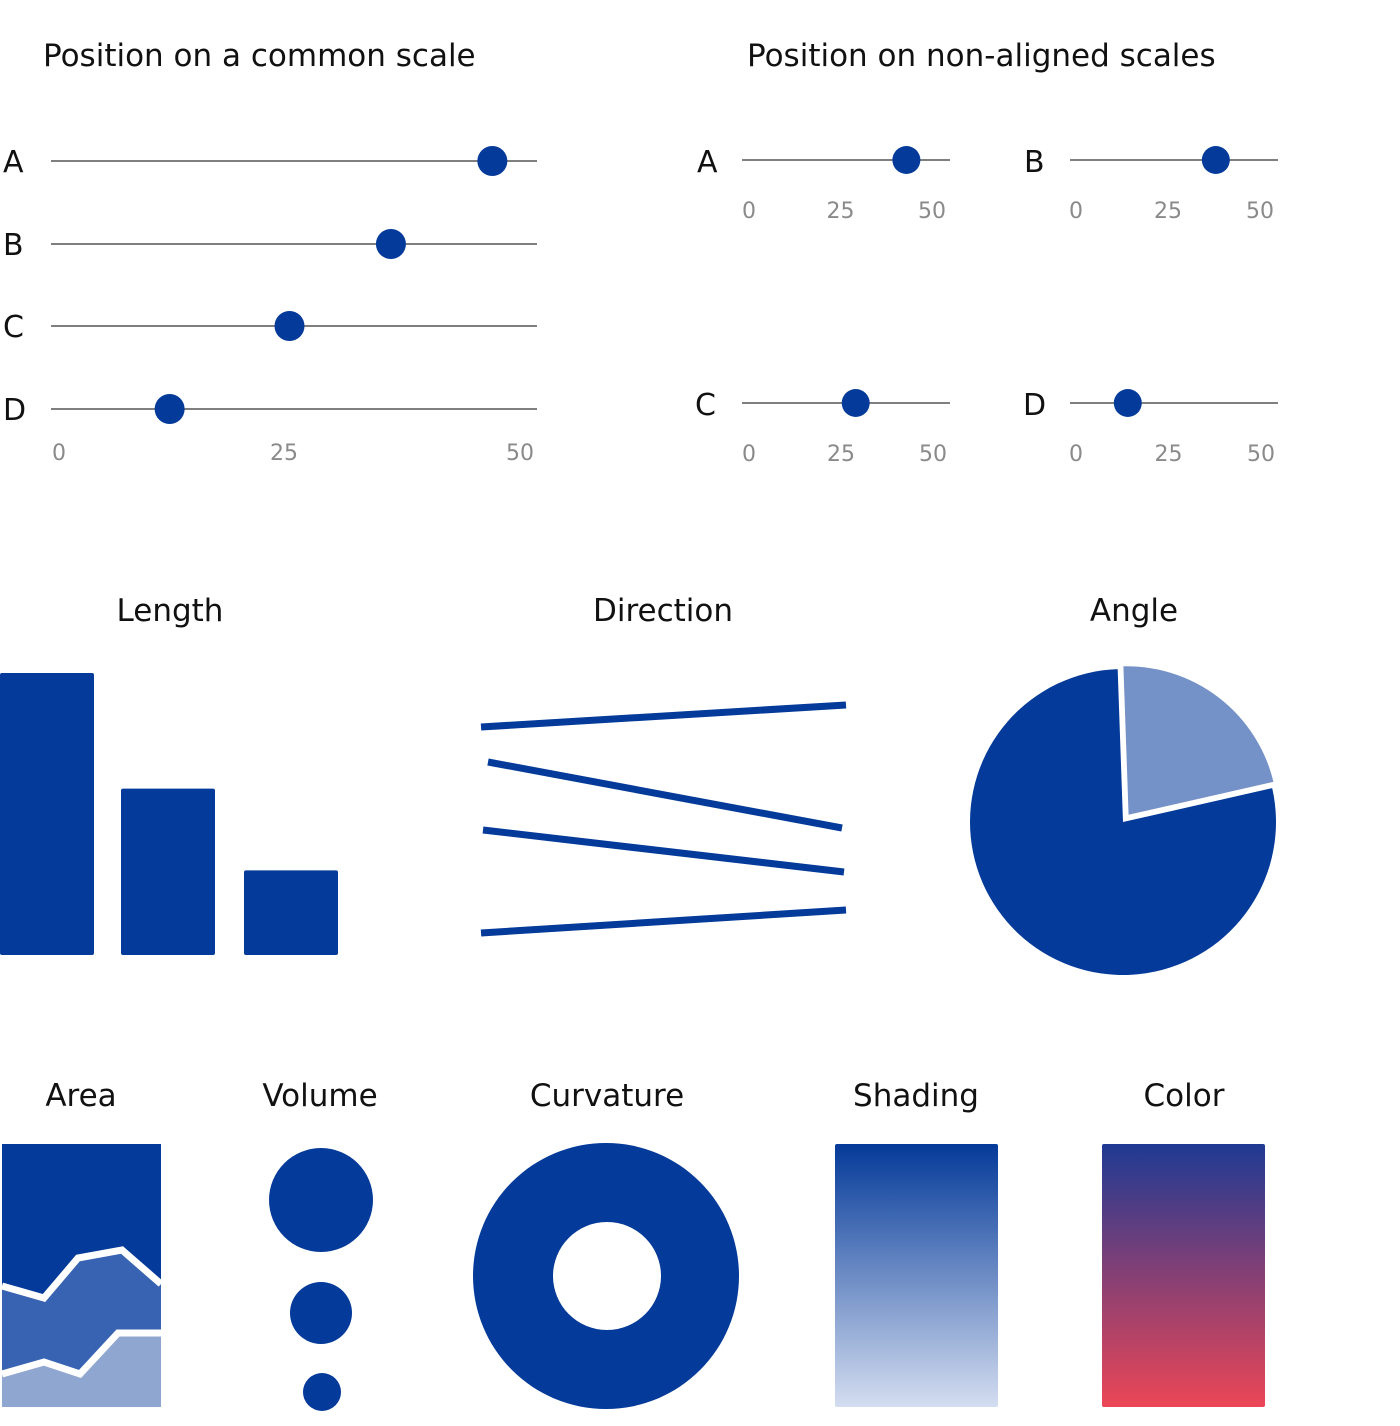 The width and height of the screenshot is (1400, 1426). Describe the element at coordinates (1199, 741) in the screenshot. I see `angle-pie-slice-small` at that location.